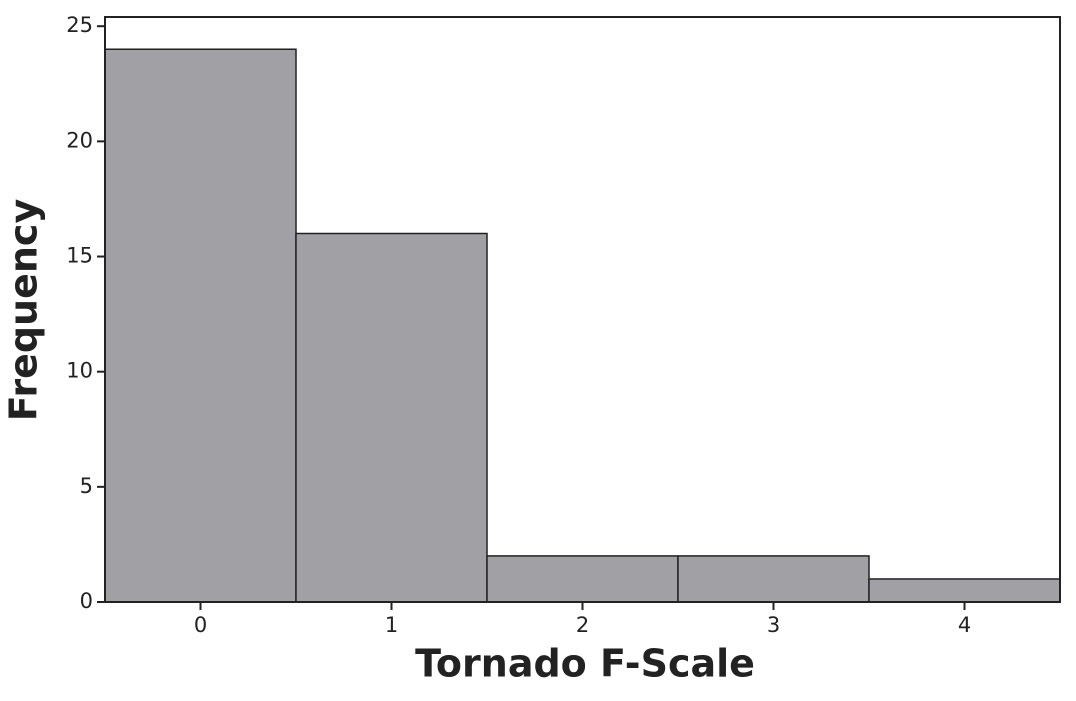  Describe the element at coordinates (79, 25) in the screenshot. I see `y-tick-label: 25` at that location.